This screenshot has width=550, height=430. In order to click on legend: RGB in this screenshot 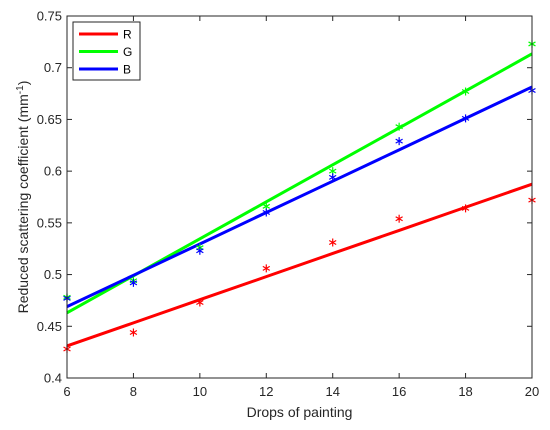, I will do `click(106, 51)`.